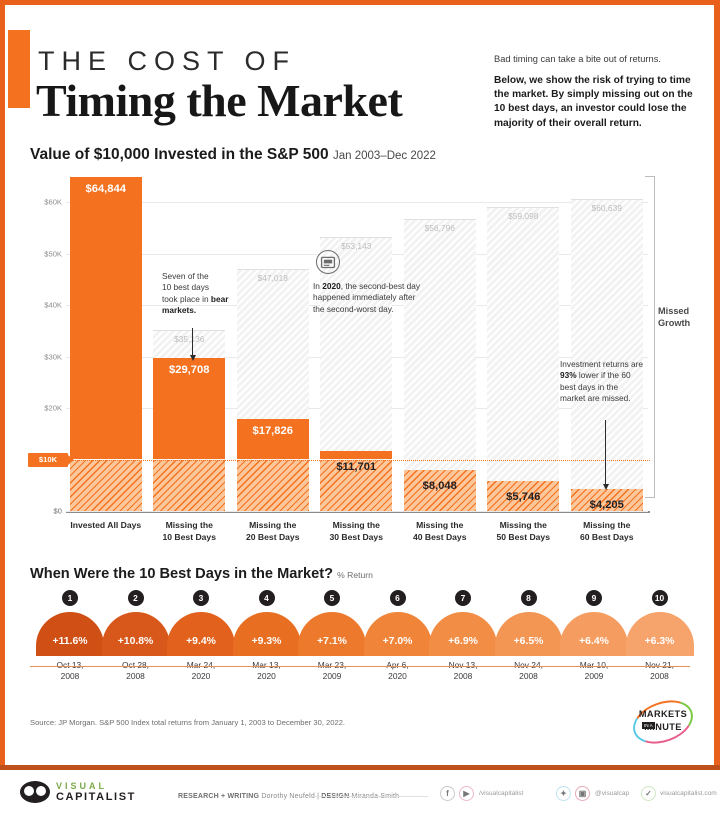 The height and width of the screenshot is (817, 720). Describe the element at coordinates (318, 286) in the screenshot. I see `annotation-2020-pre: In` at that location.